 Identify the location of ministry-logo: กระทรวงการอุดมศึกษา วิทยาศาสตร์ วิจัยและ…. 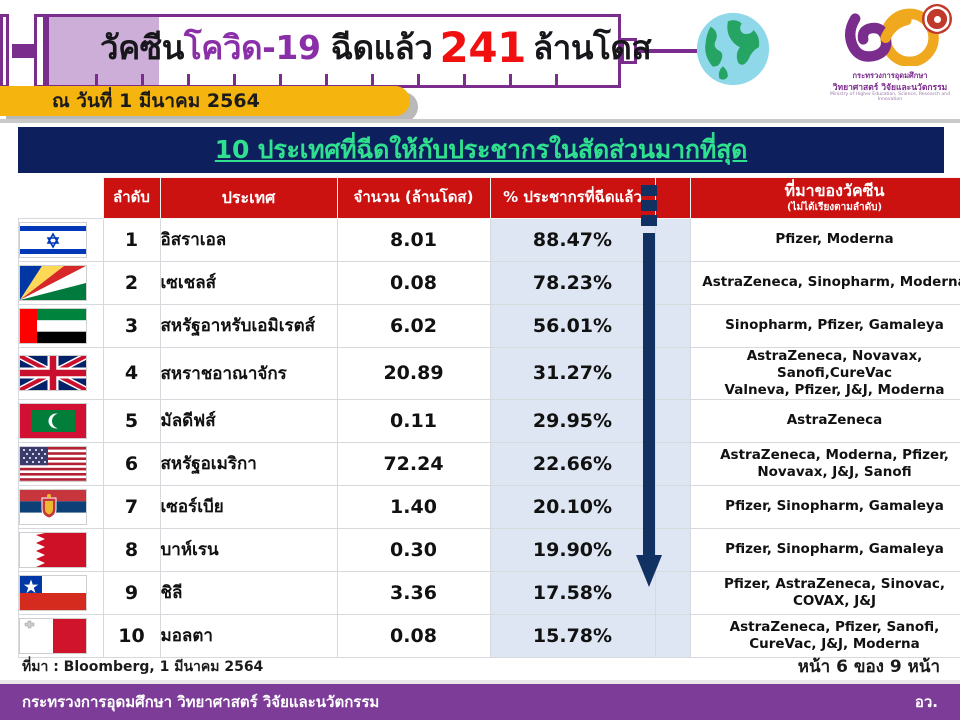
(890, 59).